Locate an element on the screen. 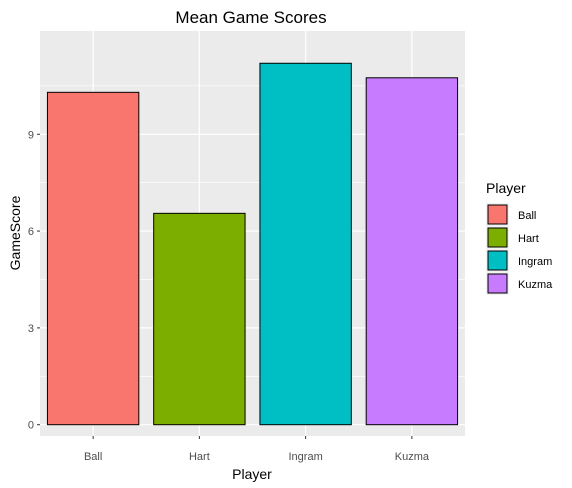 This screenshot has height=488, width=572. bar-ingram is located at coordinates (305, 244).